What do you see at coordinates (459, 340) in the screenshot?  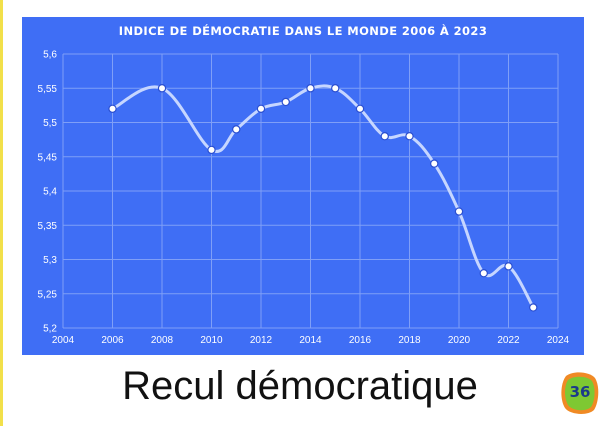 I see `x-tick-label: 2020` at bounding box center [459, 340].